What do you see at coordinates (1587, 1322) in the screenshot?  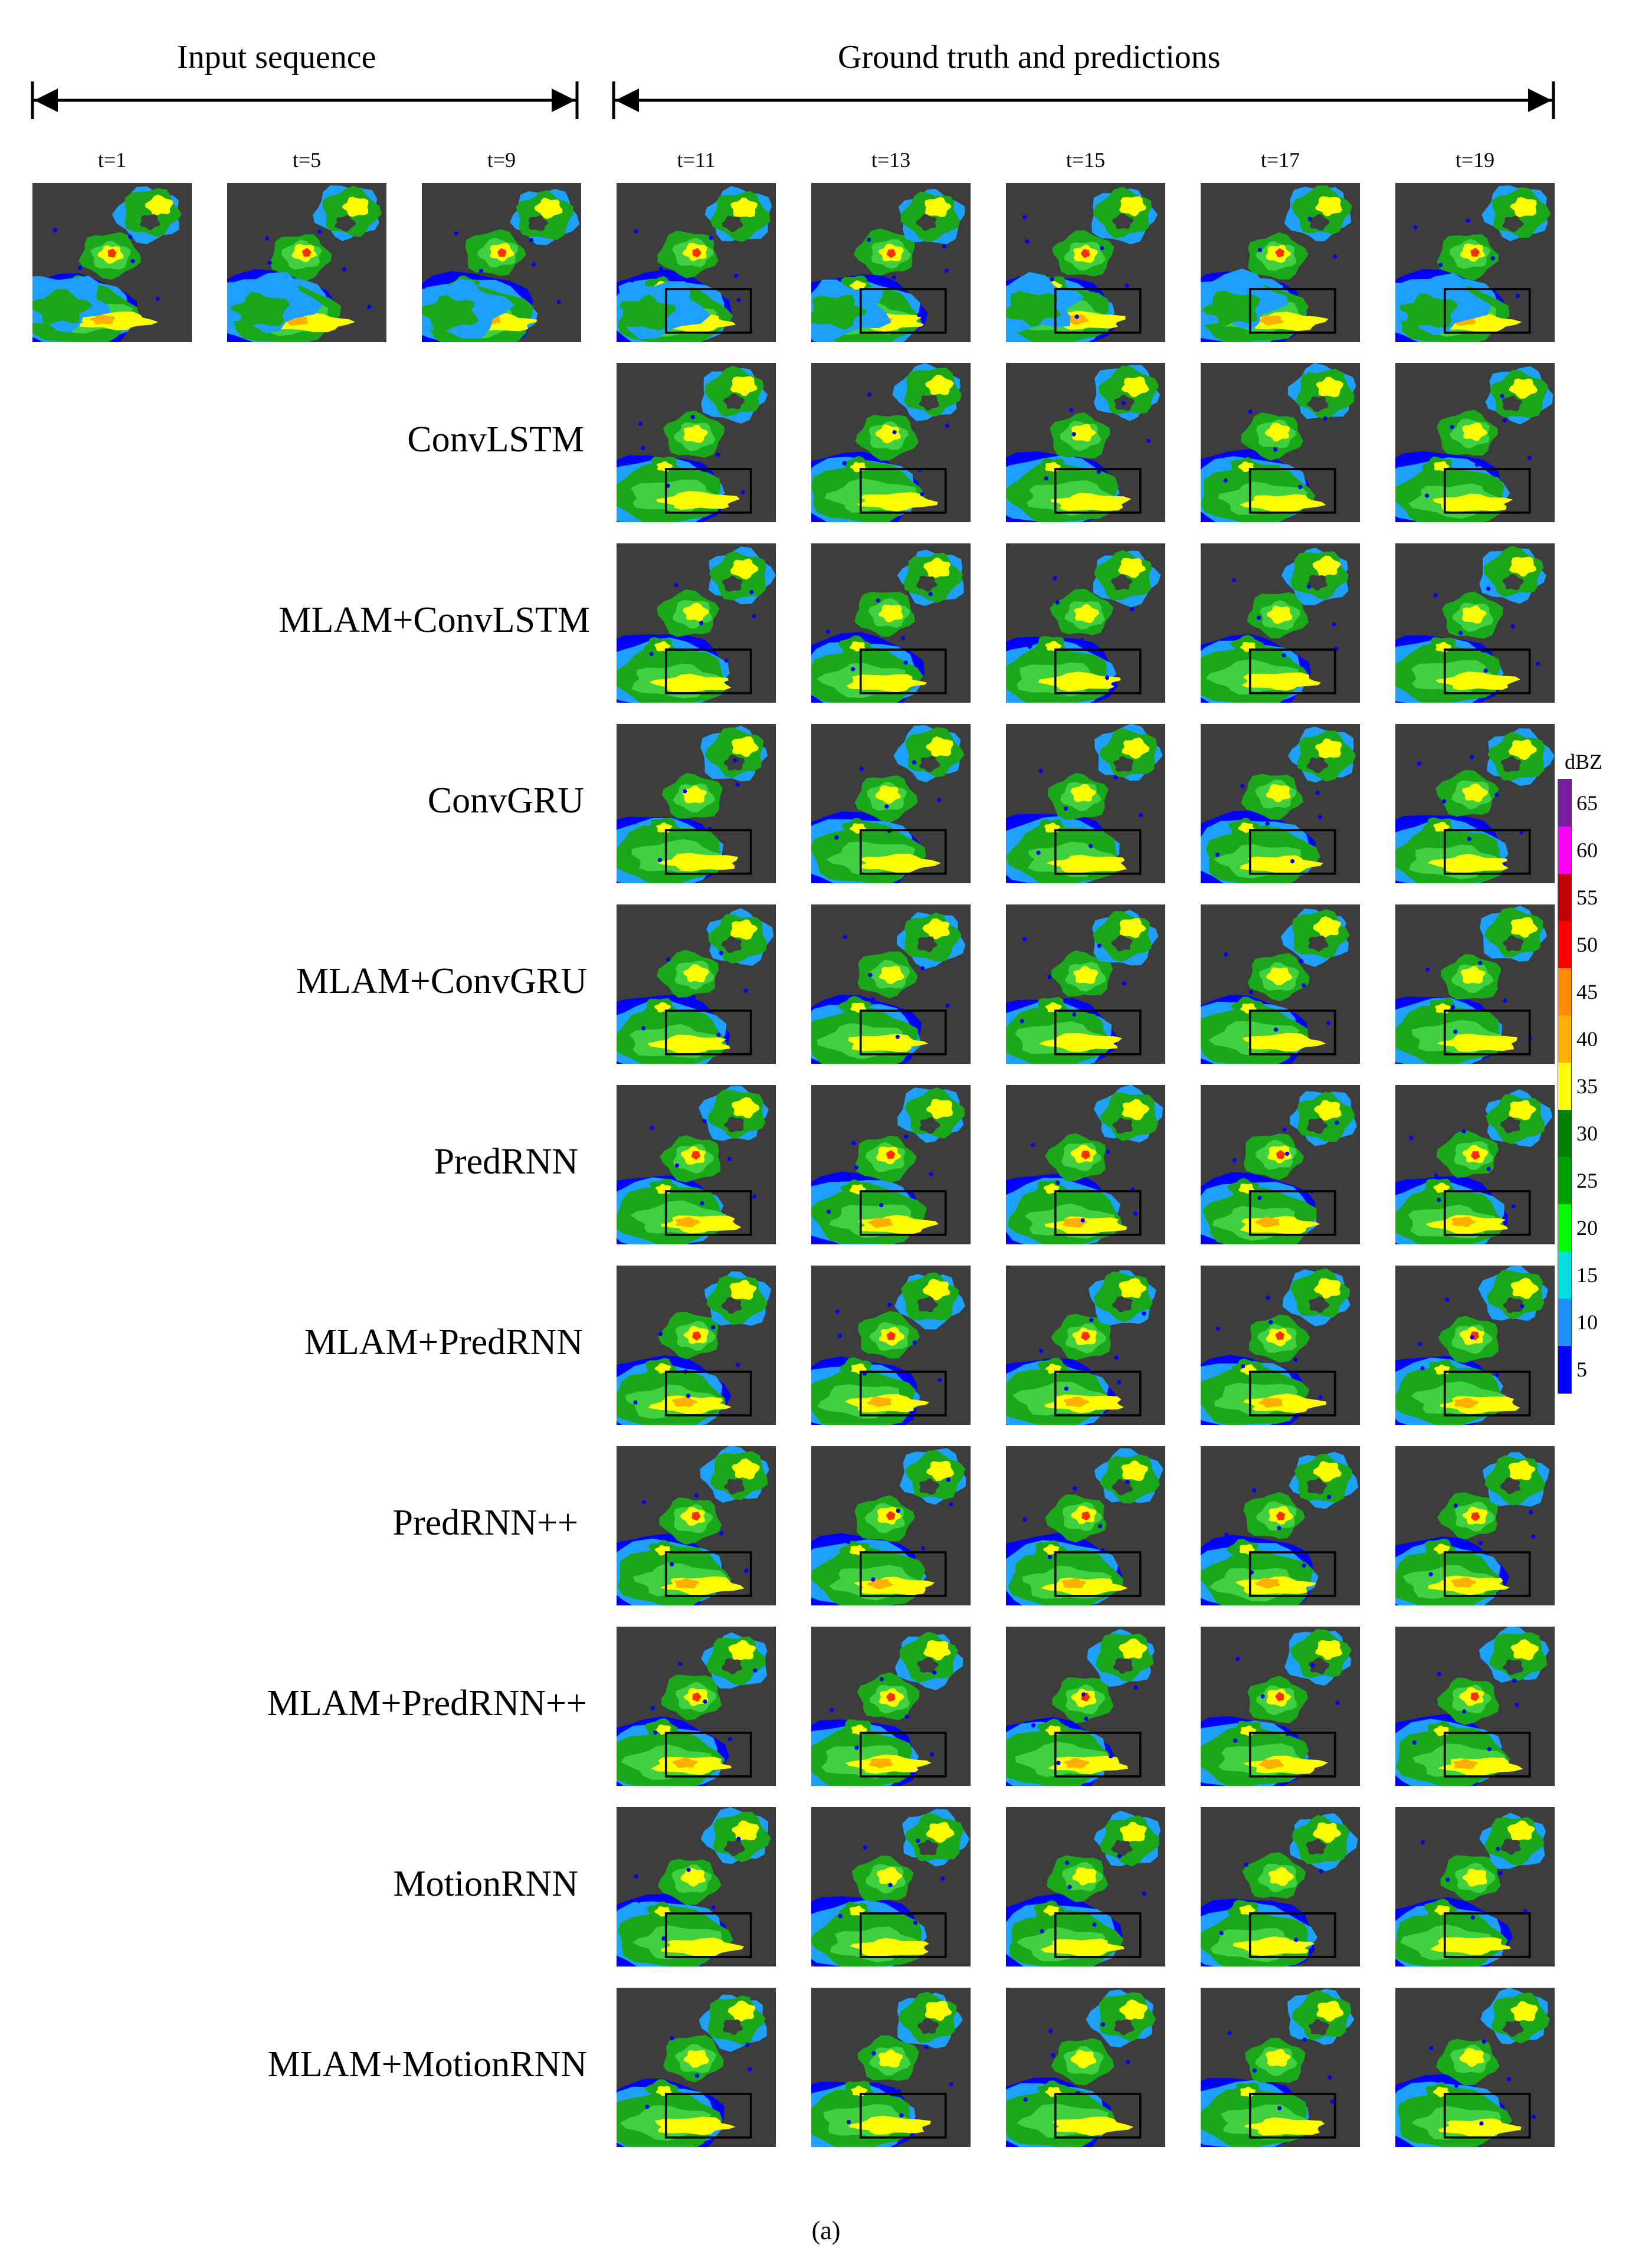 I see `colorbar-tick-label: 10` at bounding box center [1587, 1322].